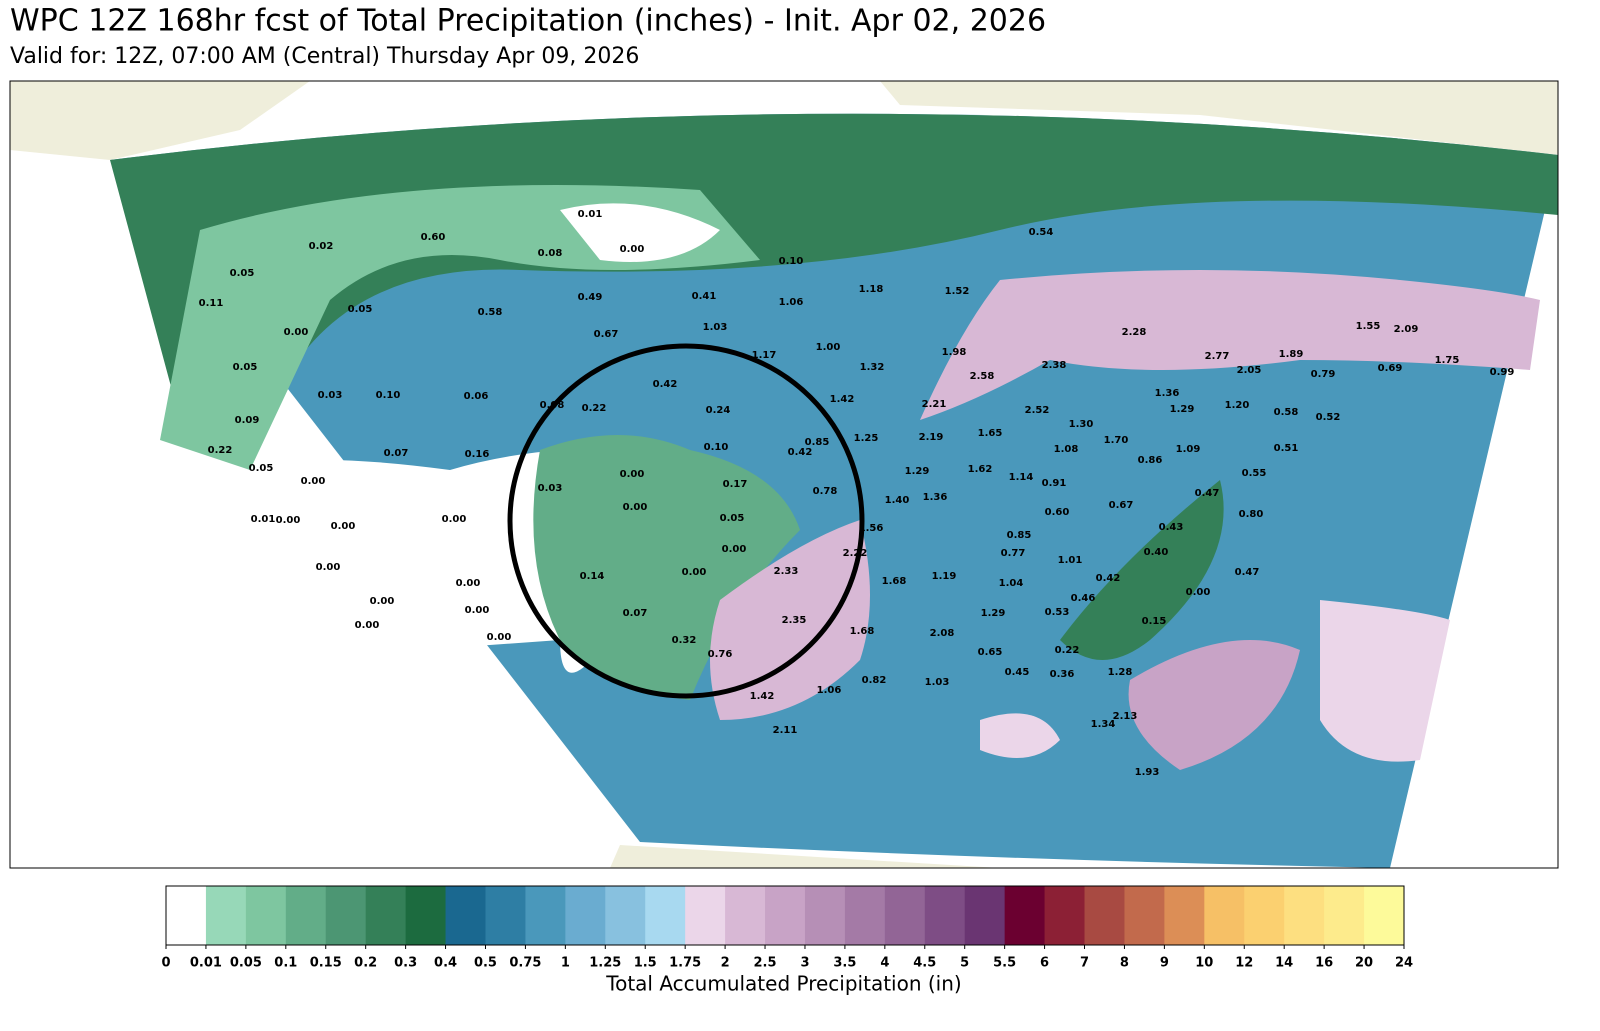  I want to click on colorbar-tick-label: 3, so click(804, 963).